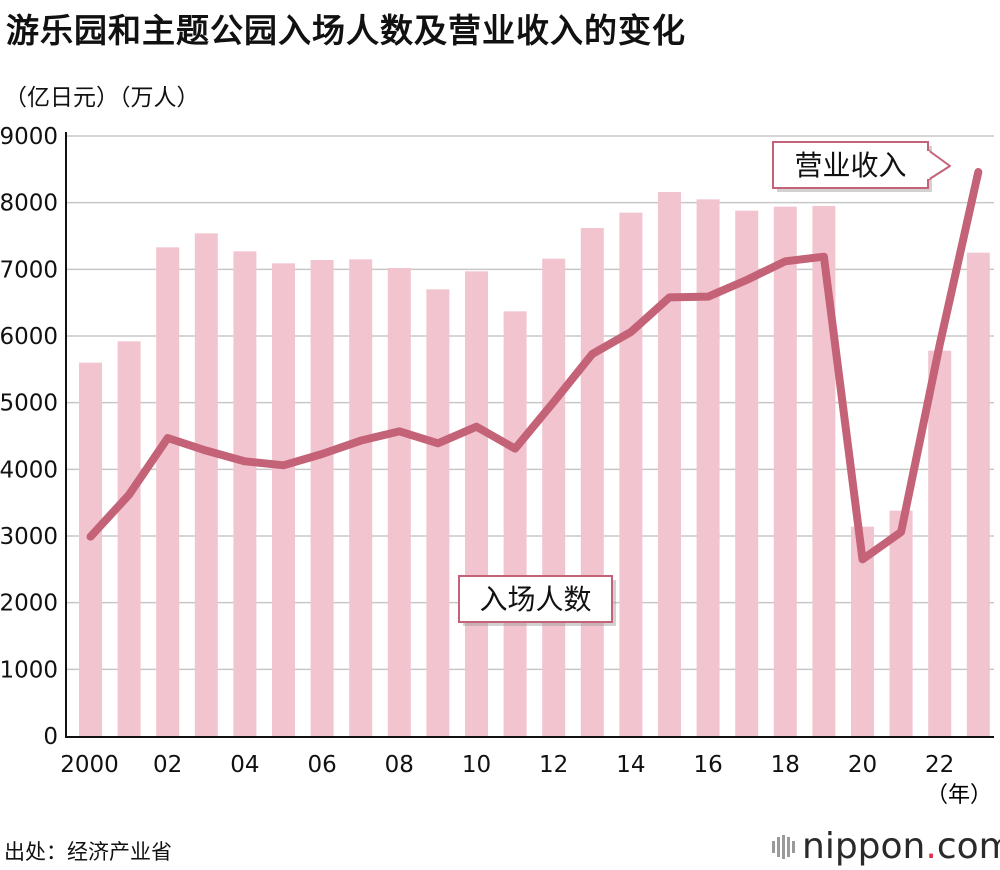 The height and width of the screenshot is (870, 1000). I want to click on y-tick-label: 9000, so click(29, 137).